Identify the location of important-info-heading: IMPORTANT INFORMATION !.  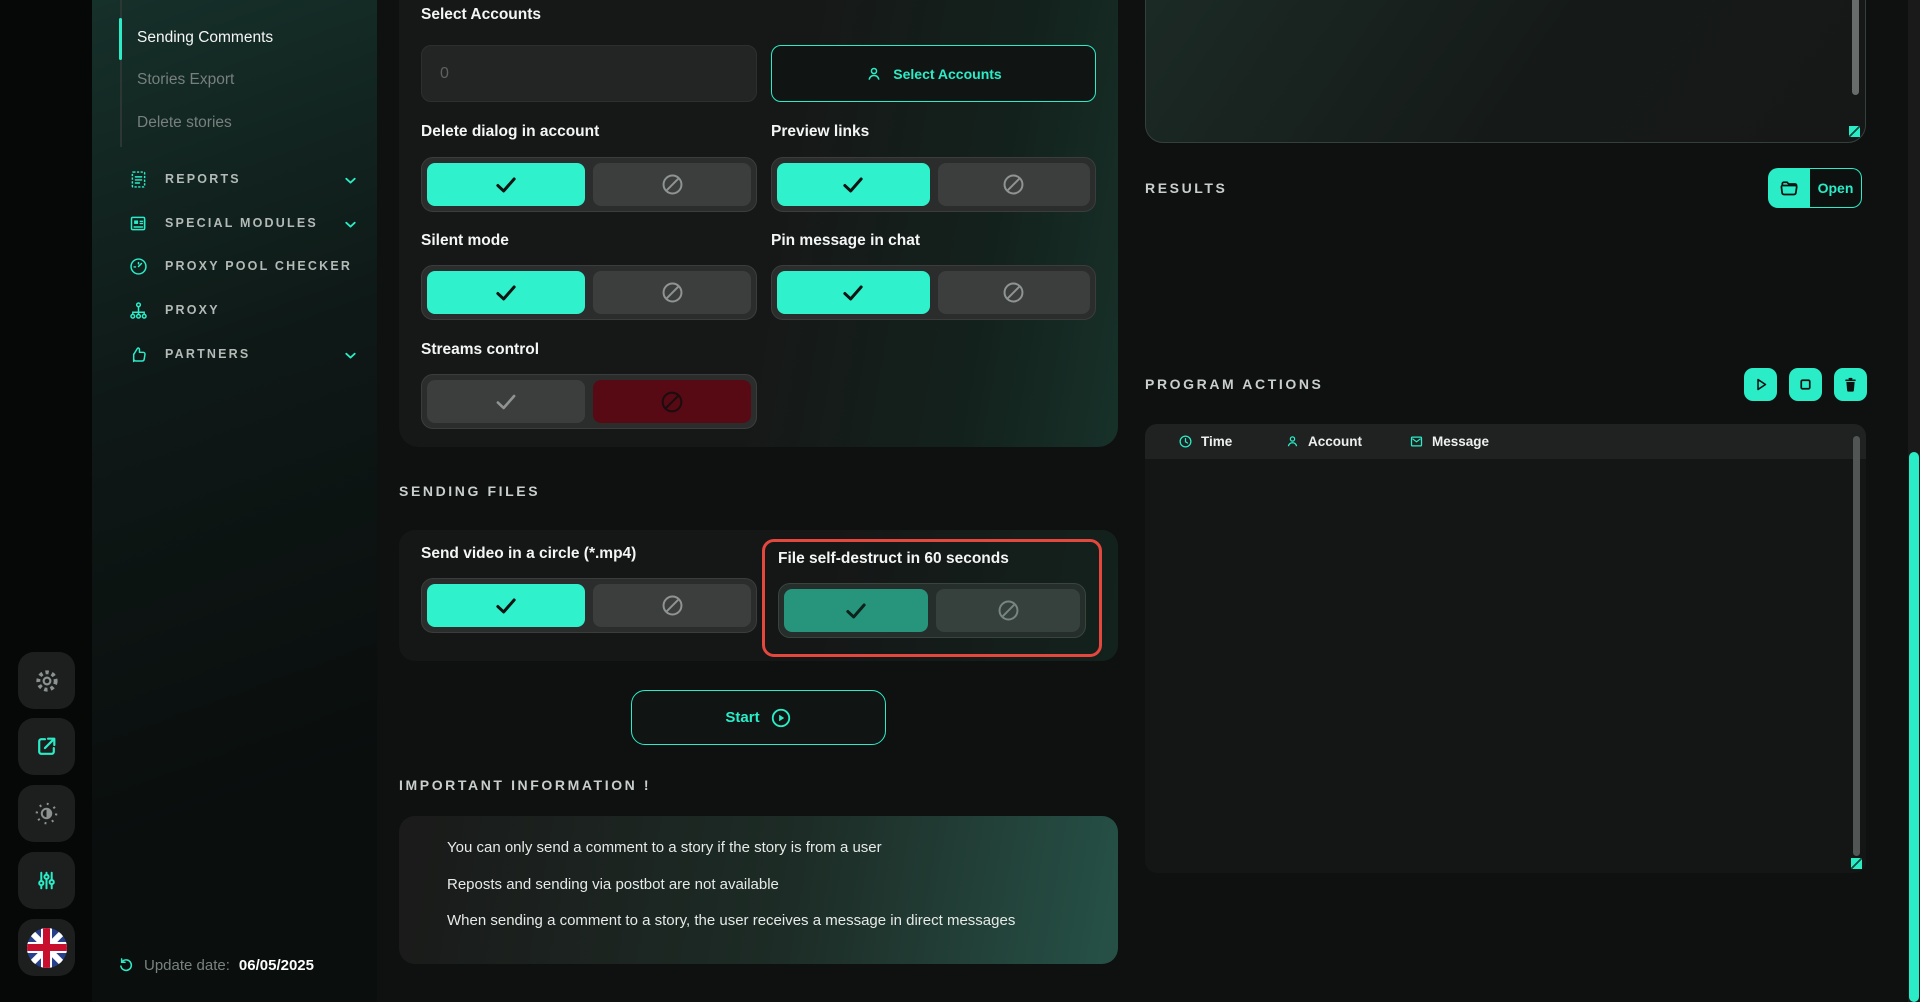
(525, 785).